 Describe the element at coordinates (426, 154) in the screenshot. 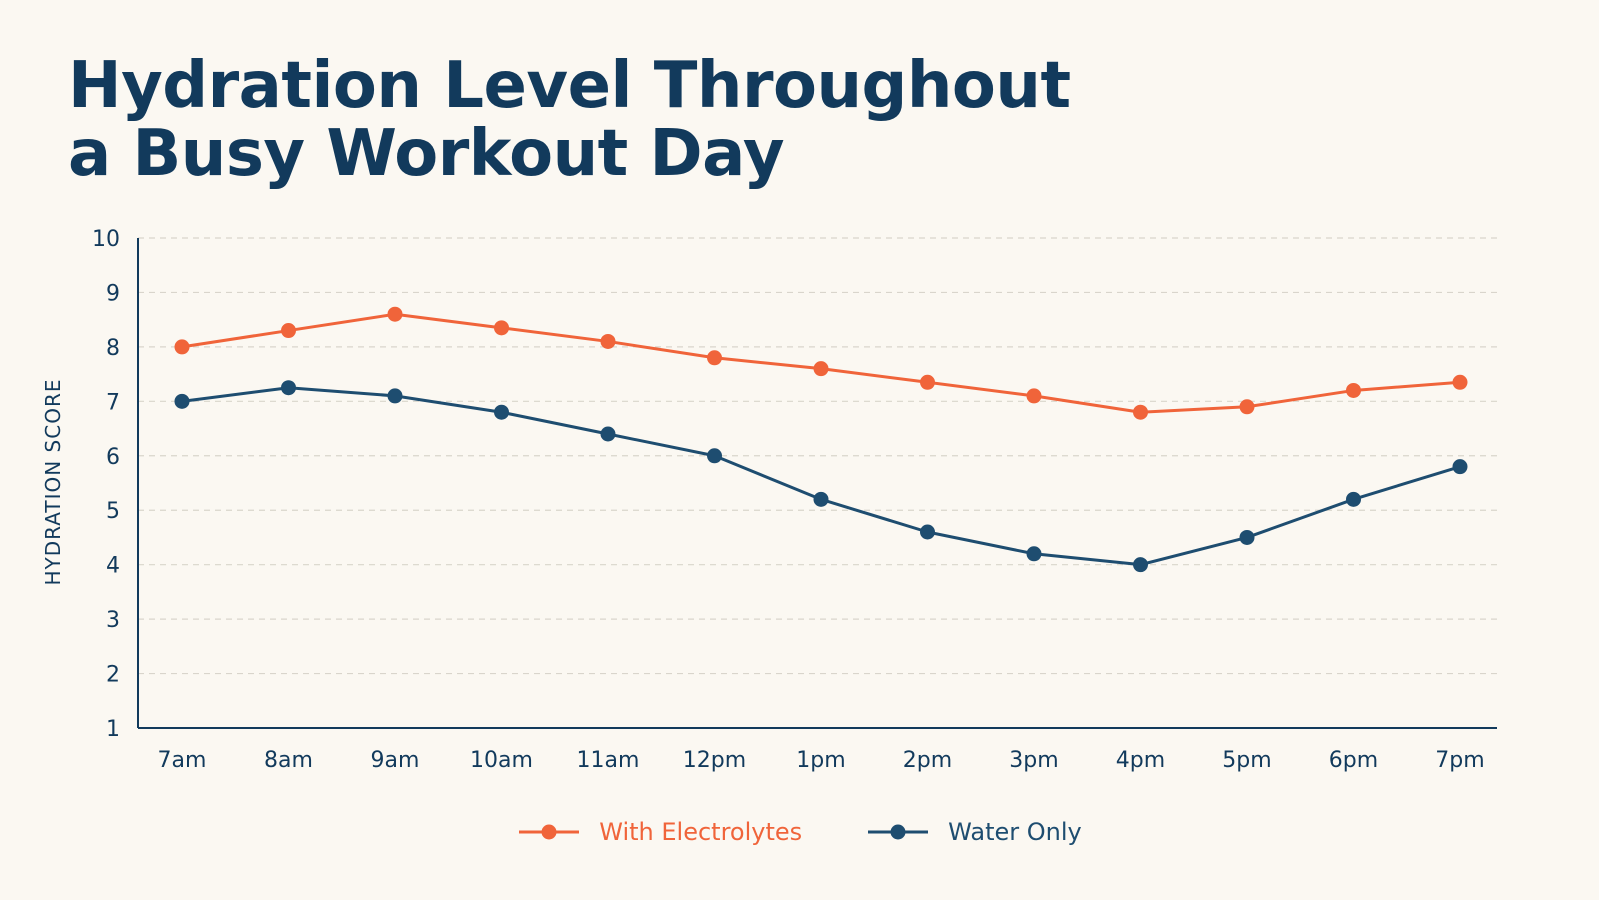

I see `chart-title-line-2: a Busy Workout Day` at that location.